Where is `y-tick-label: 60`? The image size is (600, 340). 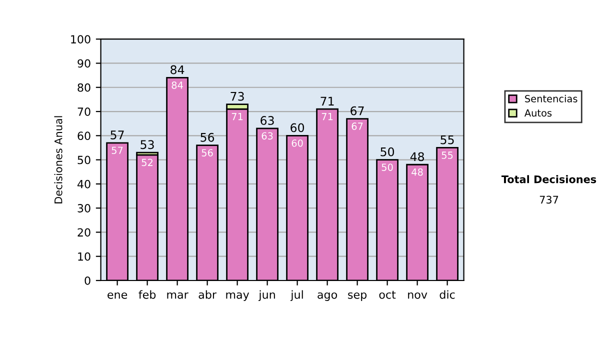
y-tick-label: 60 is located at coordinates (84, 136).